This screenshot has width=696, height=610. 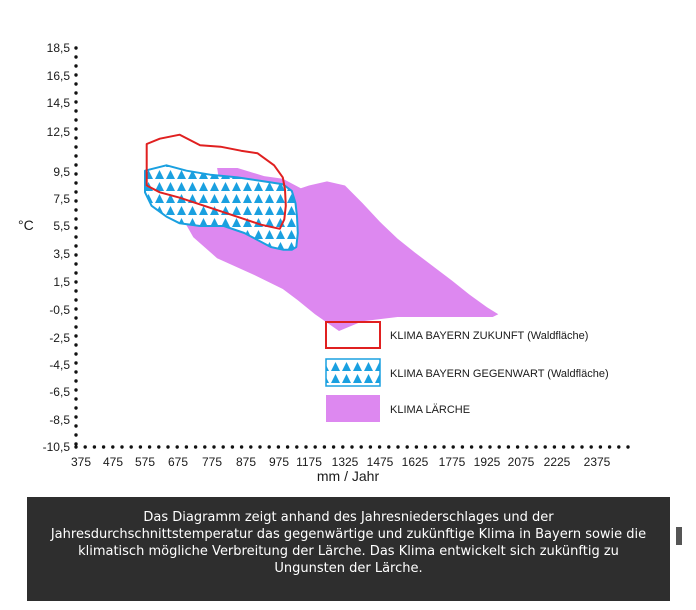 I want to click on x-tick-label: 875, so click(x=246, y=462).